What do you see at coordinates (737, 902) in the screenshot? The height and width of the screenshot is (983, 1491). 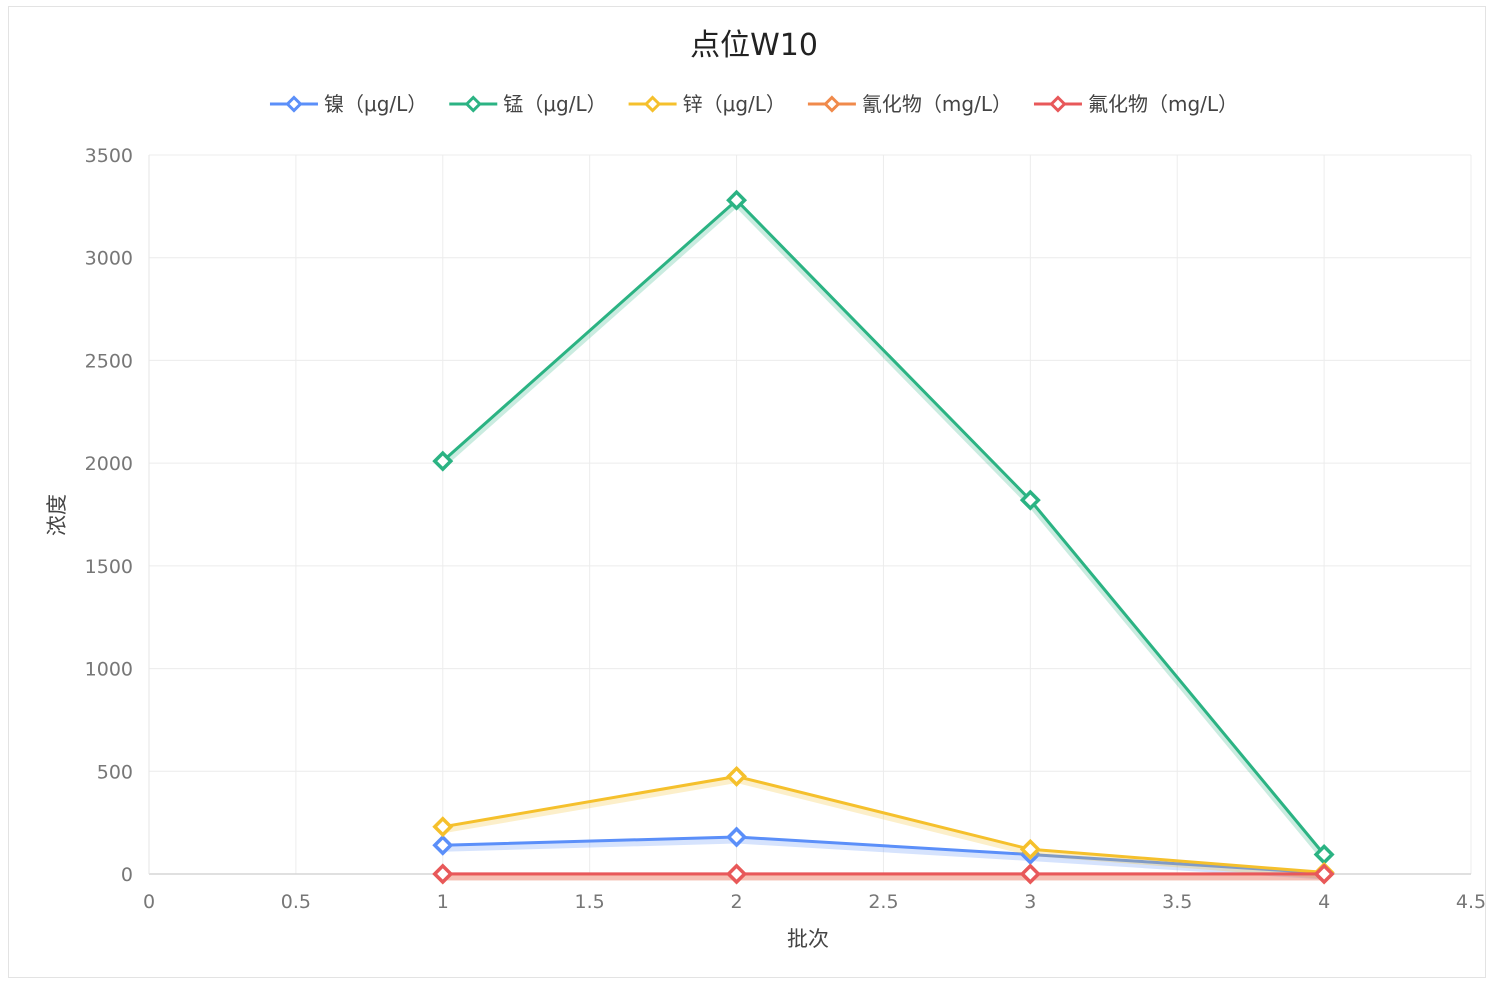 I see `x-tick-label: 2` at bounding box center [737, 902].